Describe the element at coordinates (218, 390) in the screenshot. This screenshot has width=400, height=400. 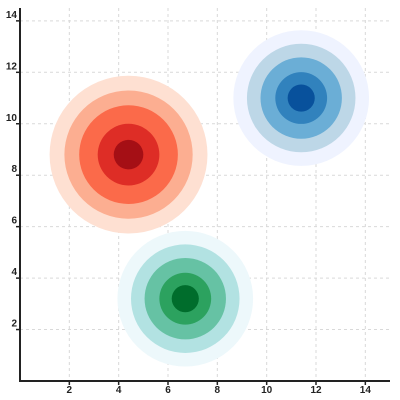
I see `x-tick-label: 8` at that location.